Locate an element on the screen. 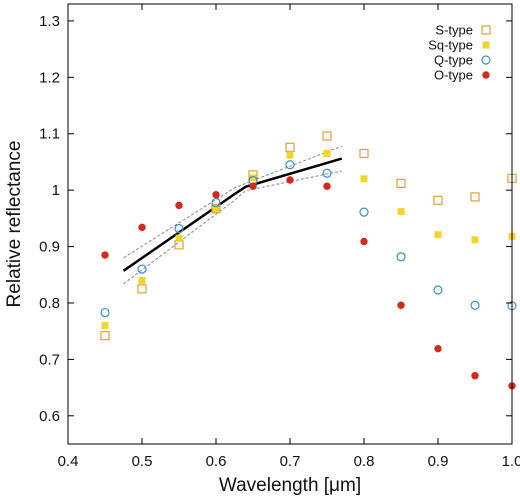 This screenshot has height=499, width=520. y-tick-label: 0.7 is located at coordinates (49, 359).